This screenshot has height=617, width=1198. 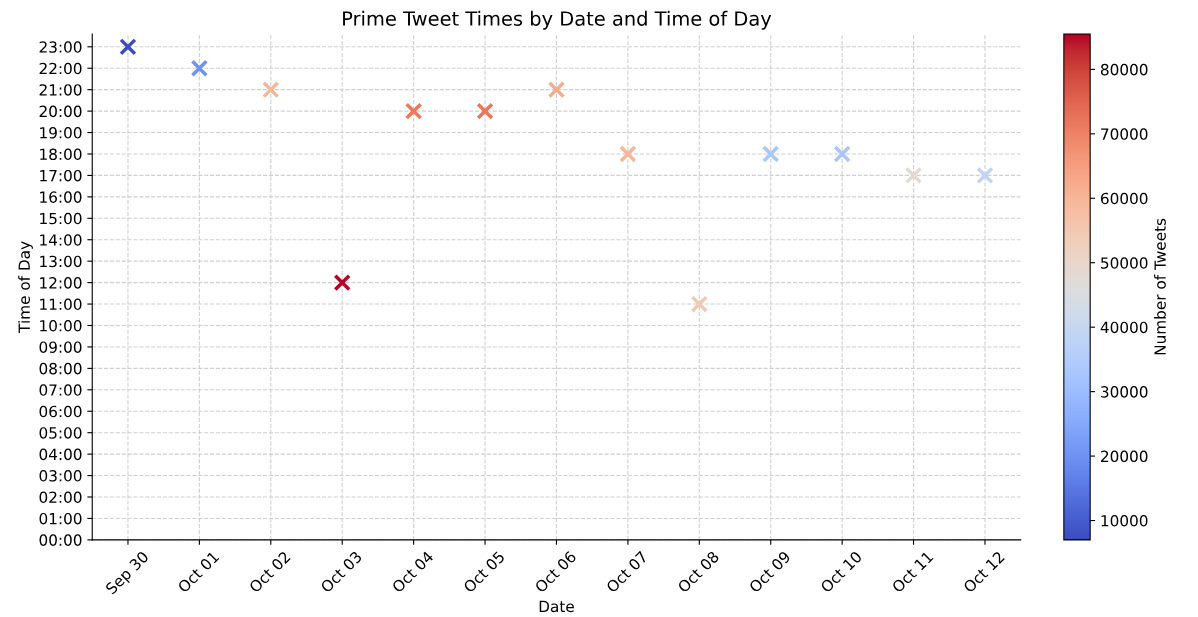 What do you see at coordinates (60, 540) in the screenshot?
I see `y-tick-label: 00:00` at bounding box center [60, 540].